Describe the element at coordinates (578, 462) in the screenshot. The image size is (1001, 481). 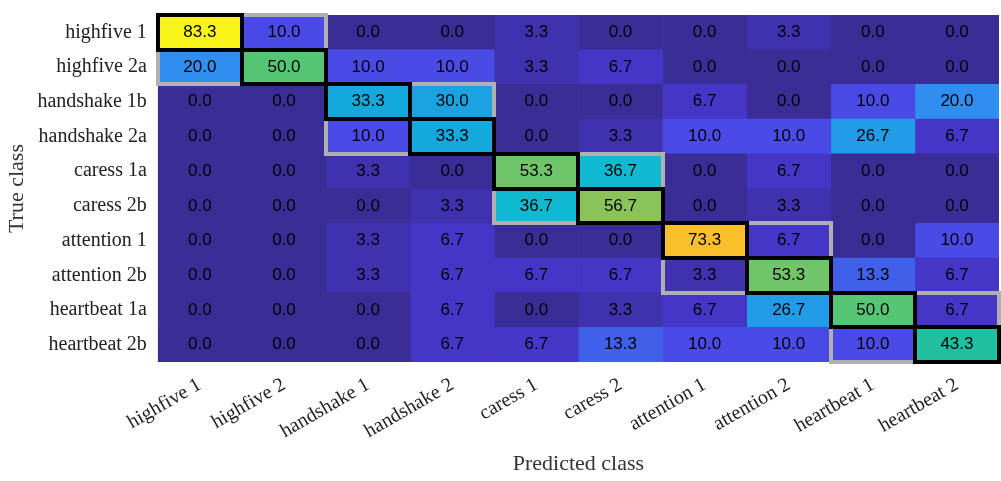
I see `x-axis-title: Predicted class` at that location.